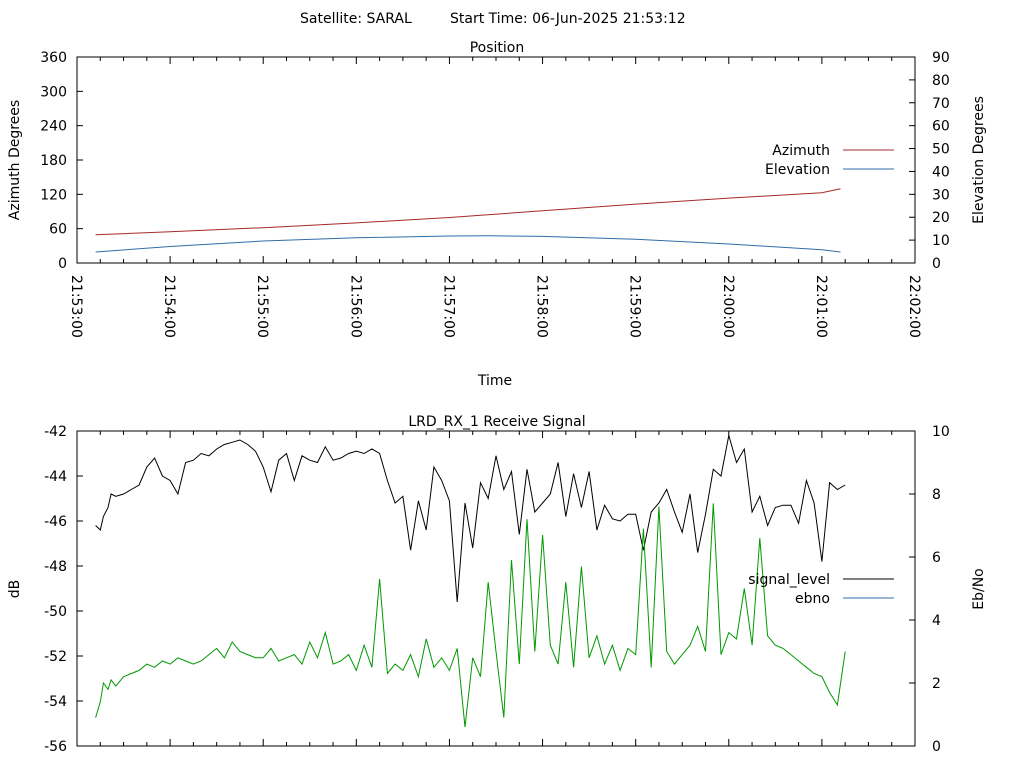 The width and height of the screenshot is (1024, 768). What do you see at coordinates (62, 264) in the screenshot?
I see `position-ytick-label: 0` at bounding box center [62, 264].